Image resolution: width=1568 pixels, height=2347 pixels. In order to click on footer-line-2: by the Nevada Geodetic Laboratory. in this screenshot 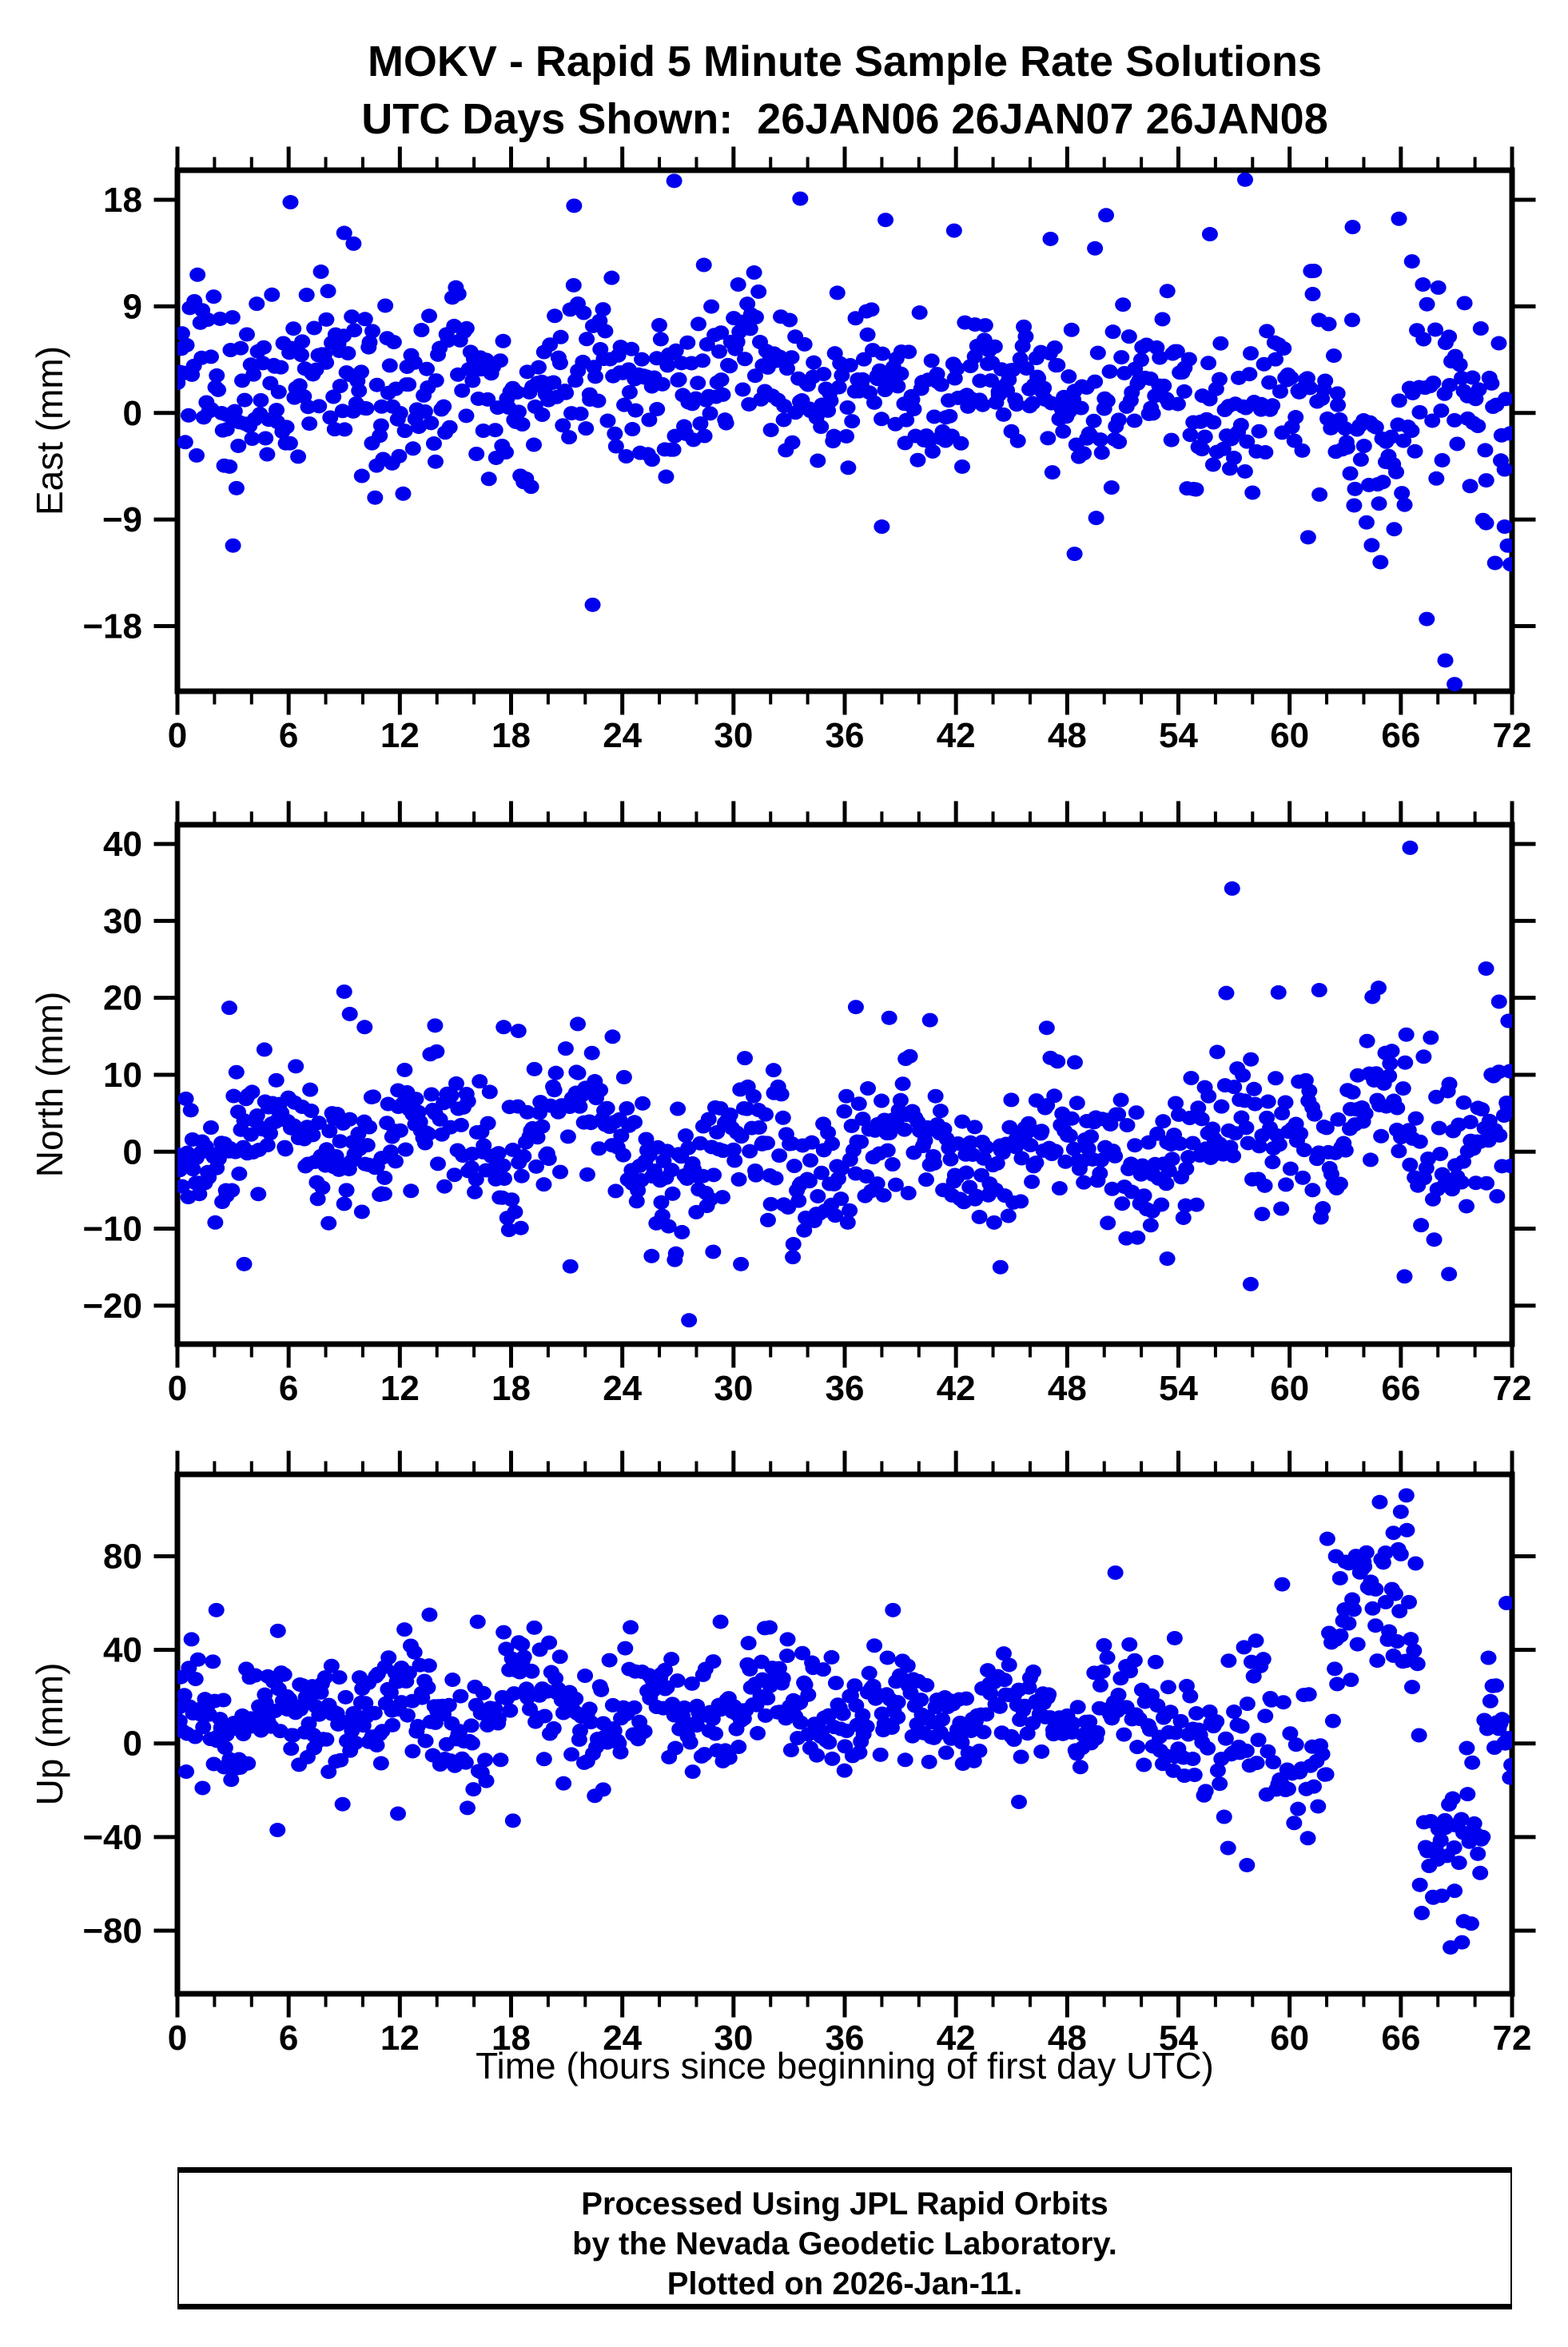, I will do `click(845, 2244)`.